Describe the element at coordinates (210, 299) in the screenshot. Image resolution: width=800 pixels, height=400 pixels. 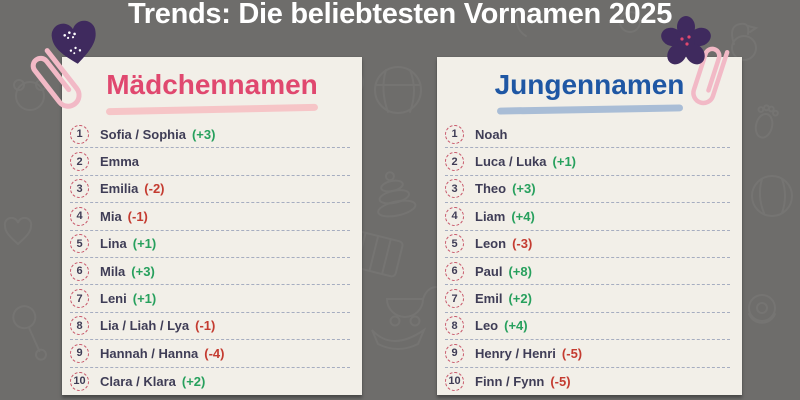
I see `list-item: 7 Leni (+1)` at that location.